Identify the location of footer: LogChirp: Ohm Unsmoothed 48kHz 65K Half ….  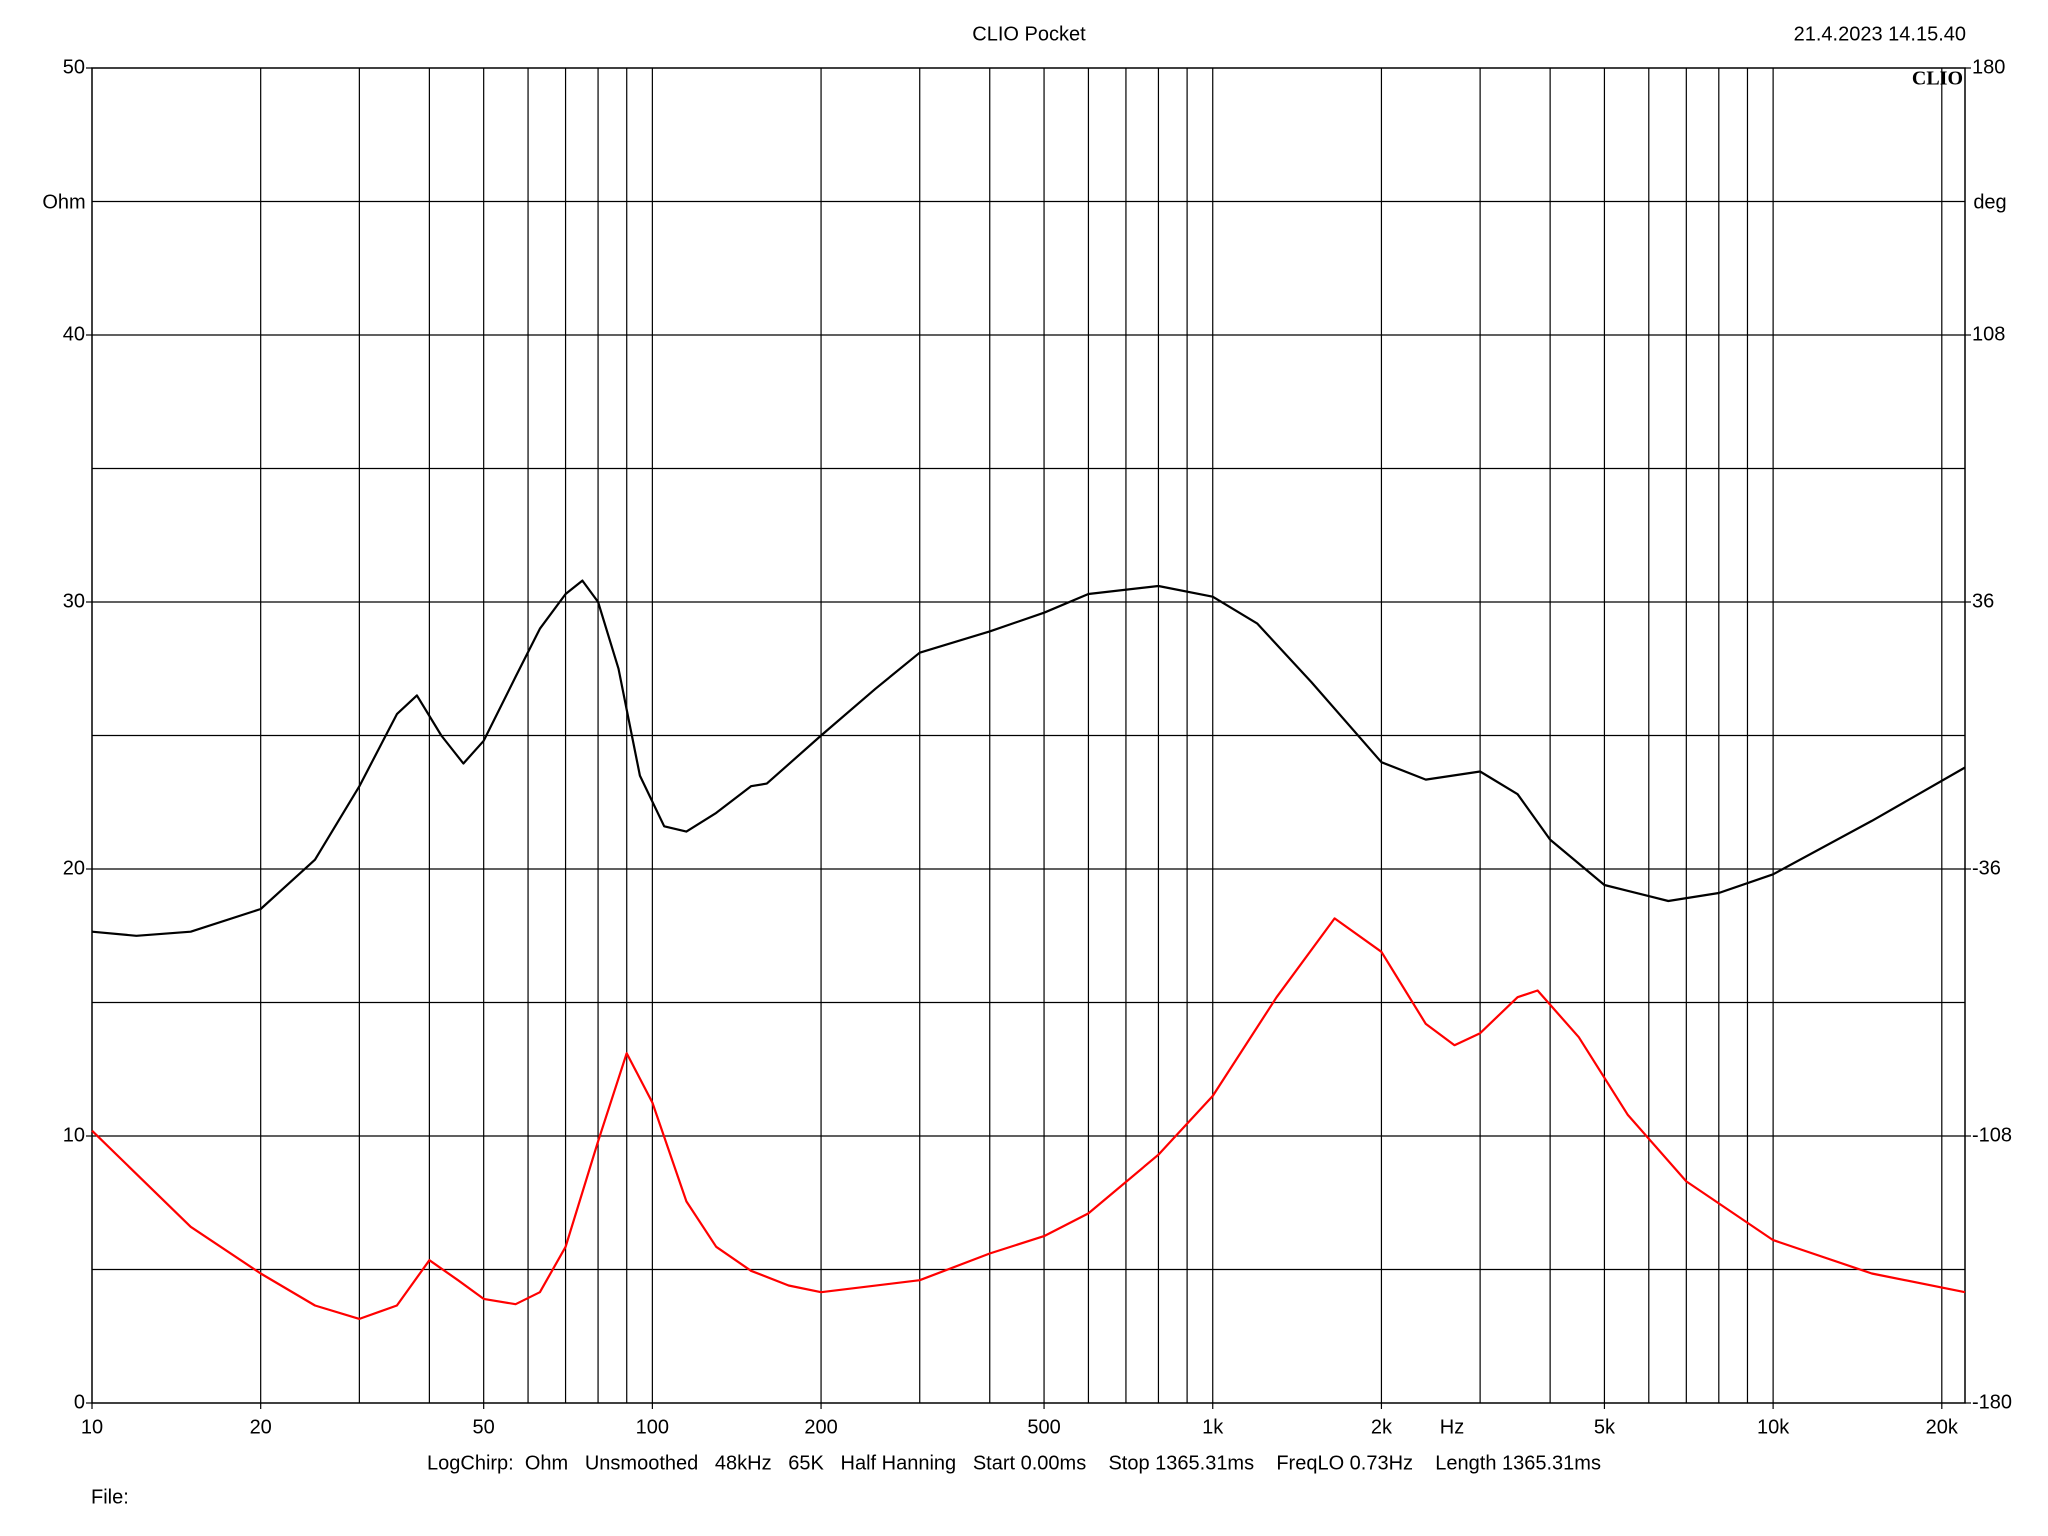
(1014, 1463).